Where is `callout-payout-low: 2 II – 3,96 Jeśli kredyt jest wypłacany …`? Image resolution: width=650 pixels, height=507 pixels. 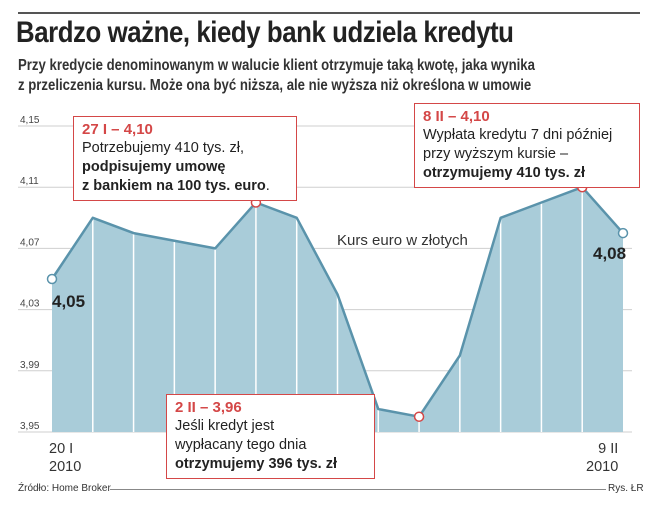 callout-payout-low: 2 II – 3,96 Jeśli kredyt jest wypłacany … is located at coordinates (270, 436).